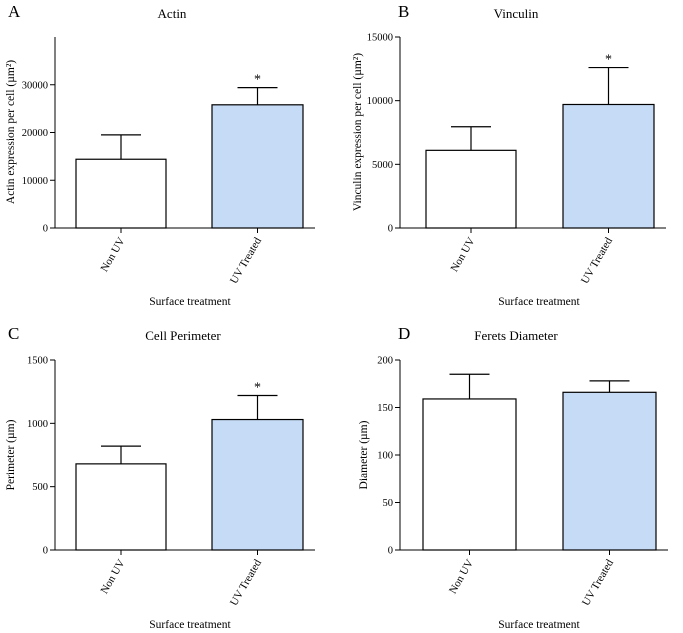  What do you see at coordinates (40, 487) in the screenshot?
I see `y-tick-label: 500` at bounding box center [40, 487].